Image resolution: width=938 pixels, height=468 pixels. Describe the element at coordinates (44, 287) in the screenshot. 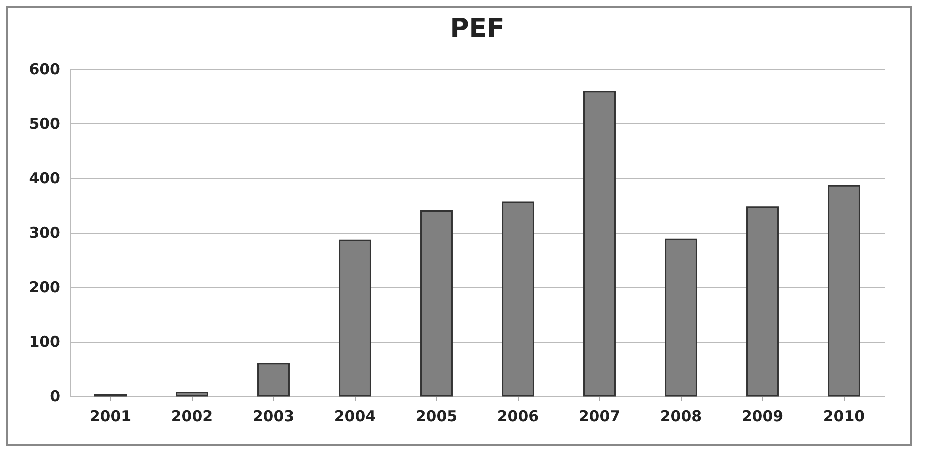

I see `y-tick-label: 200` at that location.